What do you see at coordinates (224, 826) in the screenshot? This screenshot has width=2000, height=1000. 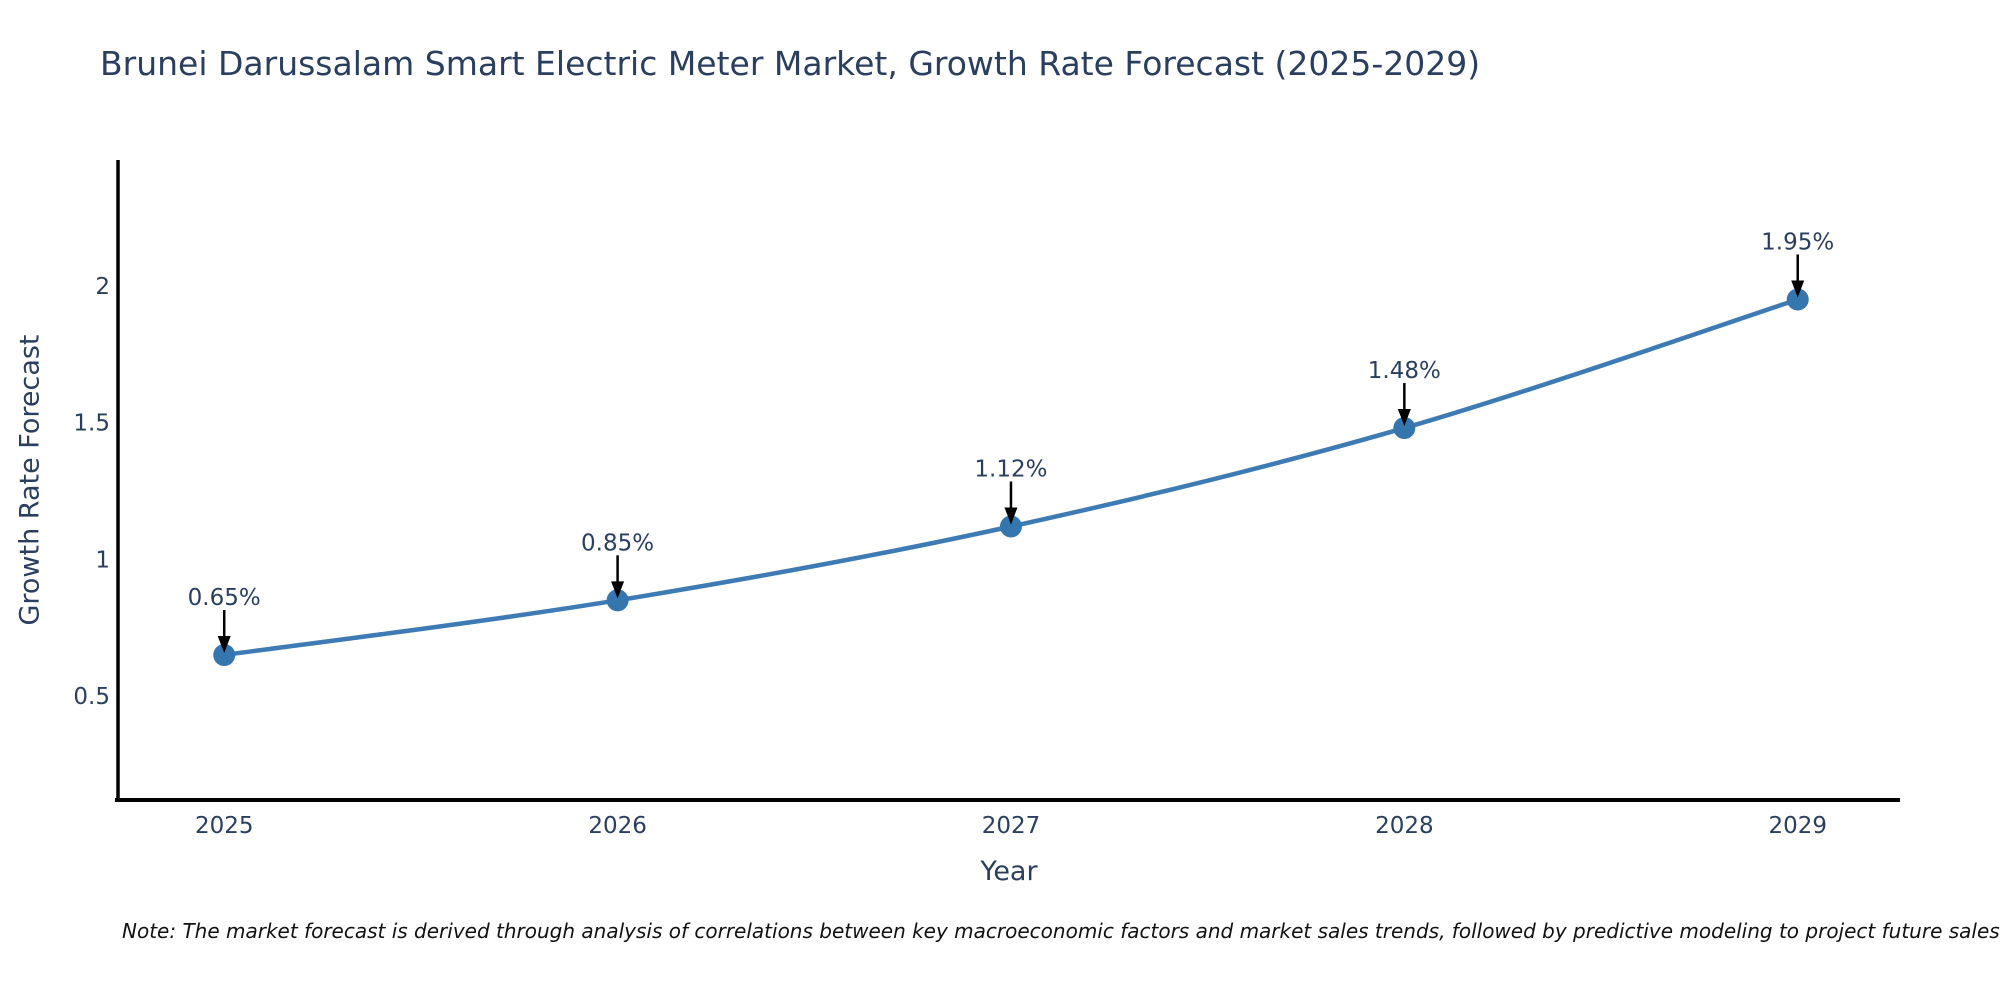 I see `x-tick-label: 2025` at bounding box center [224, 826].